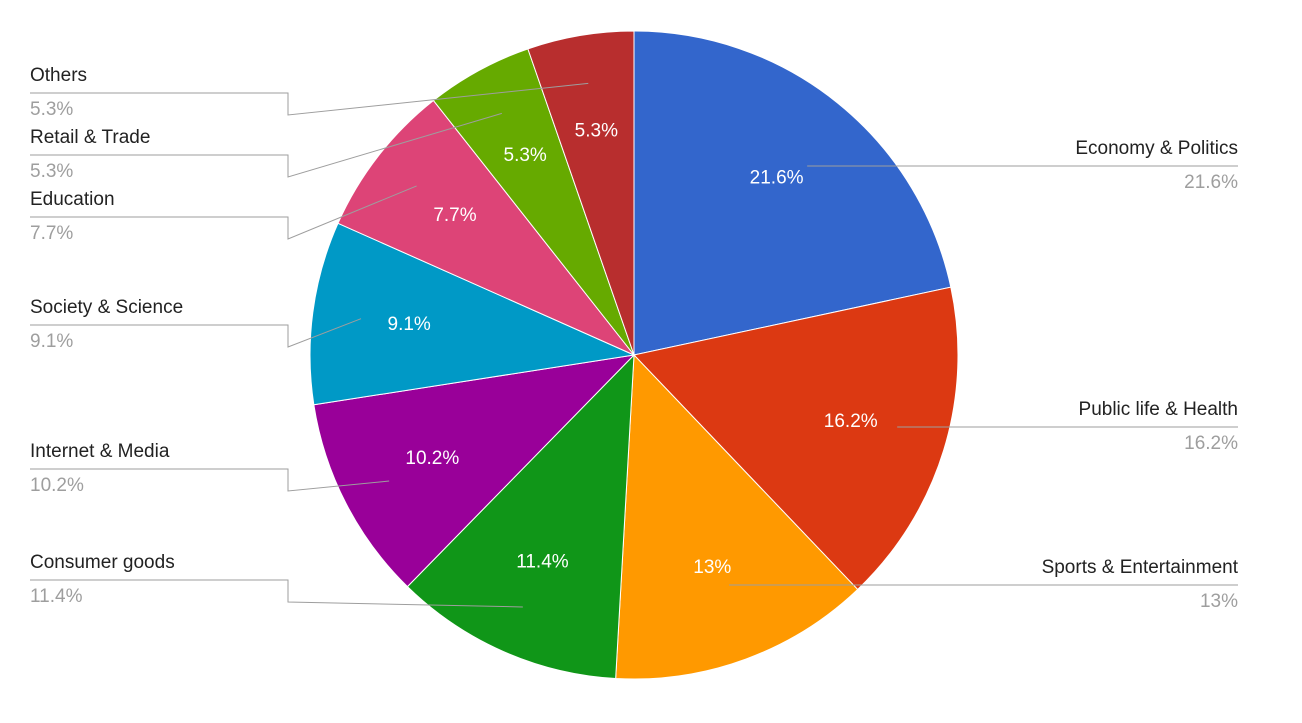 Image resolution: width=1302 pixels, height=723 pixels. Describe the element at coordinates (777, 178) in the screenshot. I see `slice-label: 21.6%` at that location.